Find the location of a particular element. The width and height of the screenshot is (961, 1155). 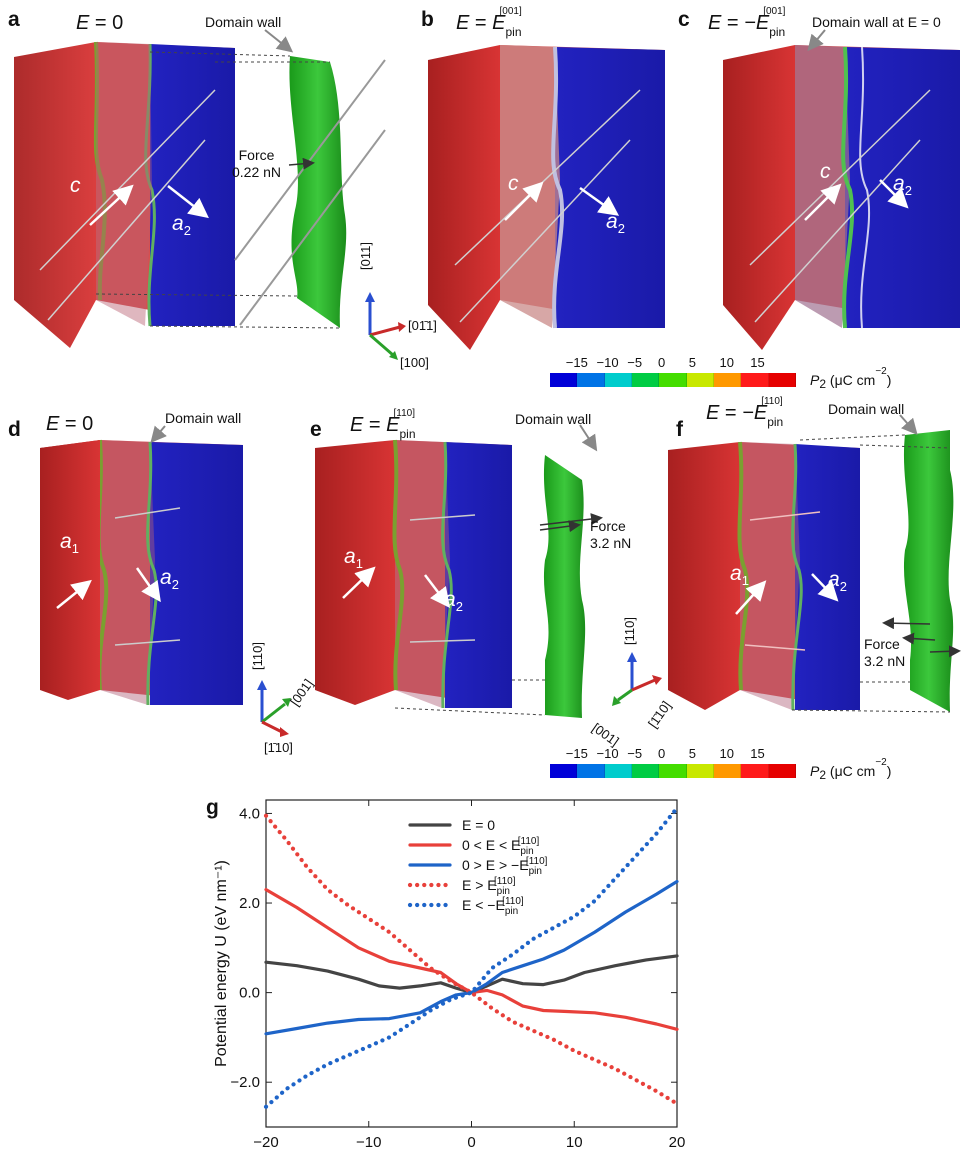

panel-f-box is located at coordinates (764, 576).